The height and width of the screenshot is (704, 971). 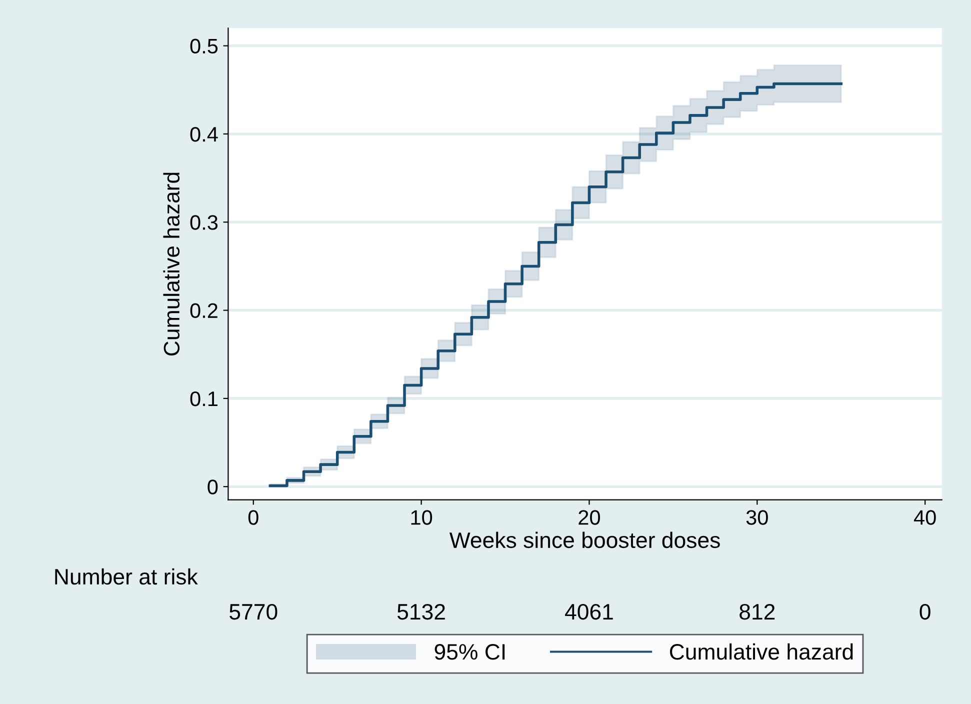 What do you see at coordinates (204, 398) in the screenshot?
I see `y-tick-label: 0.1` at bounding box center [204, 398].